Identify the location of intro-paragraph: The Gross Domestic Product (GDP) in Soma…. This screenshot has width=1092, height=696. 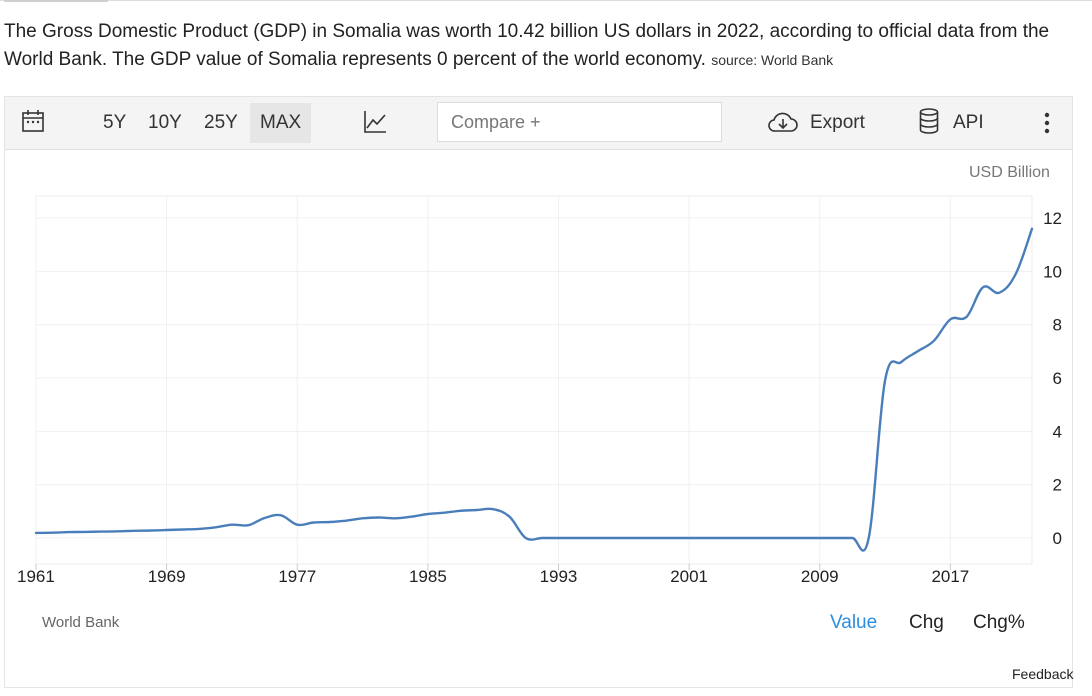
(546, 46).